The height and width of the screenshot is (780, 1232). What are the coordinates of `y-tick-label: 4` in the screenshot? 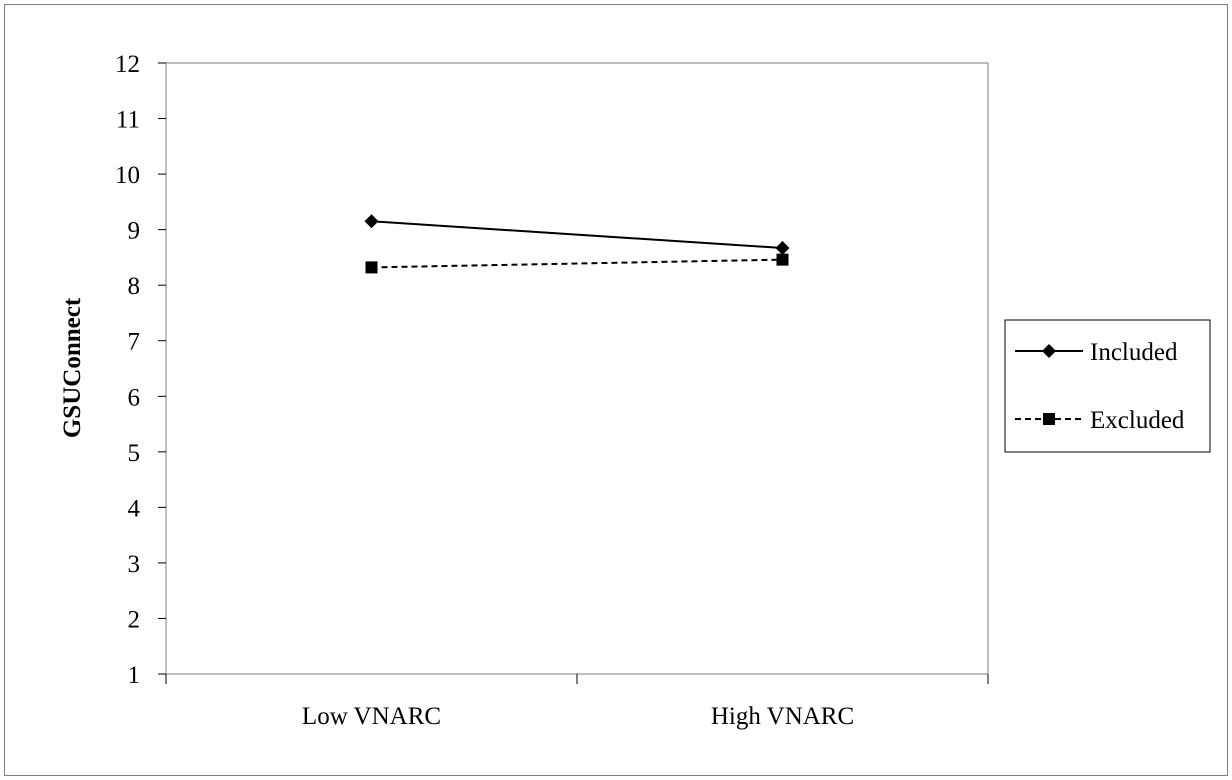 It's located at (134, 508).